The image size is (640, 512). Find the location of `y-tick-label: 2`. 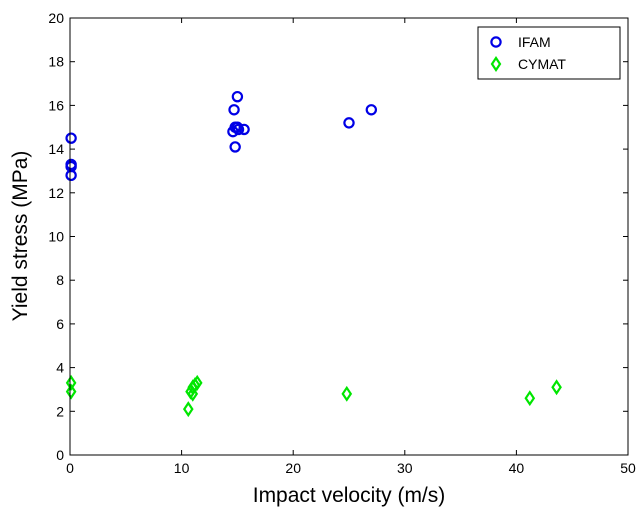

y-tick-label: 2 is located at coordinates (60, 411).